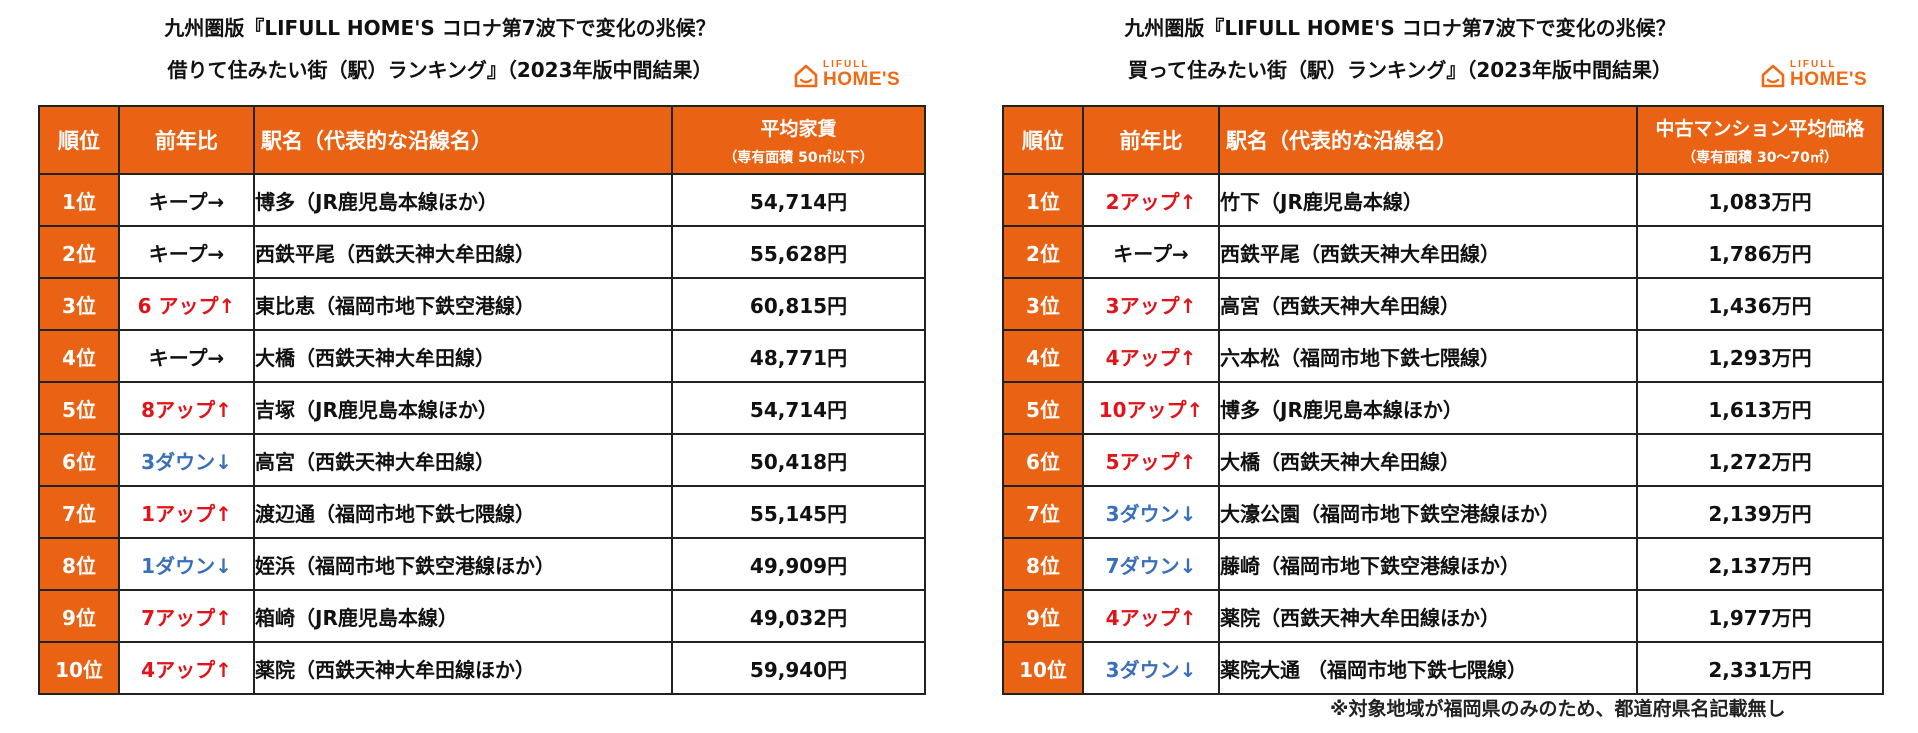  What do you see at coordinates (1400, 70) in the screenshot?
I see `purchase-title-line2: 買って住みたい街（駅）ランキング』（2023年版中間結果）` at bounding box center [1400, 70].